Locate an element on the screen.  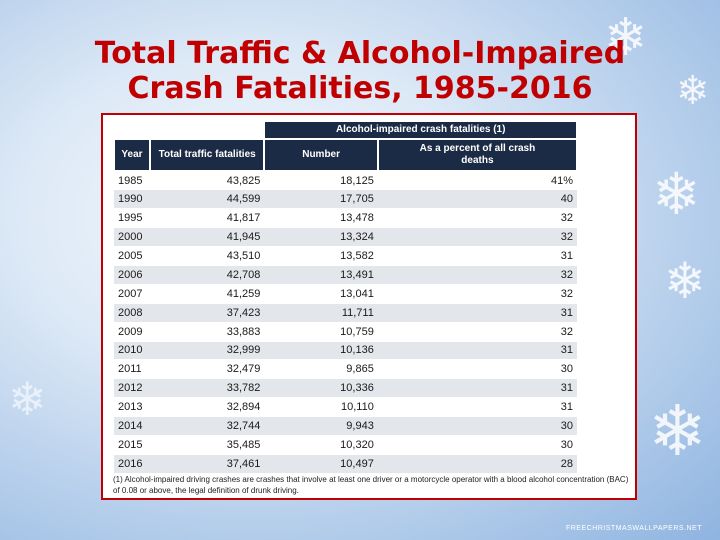
table-row: 1990 44,599 17,705 40 is located at coordinates (345, 199).